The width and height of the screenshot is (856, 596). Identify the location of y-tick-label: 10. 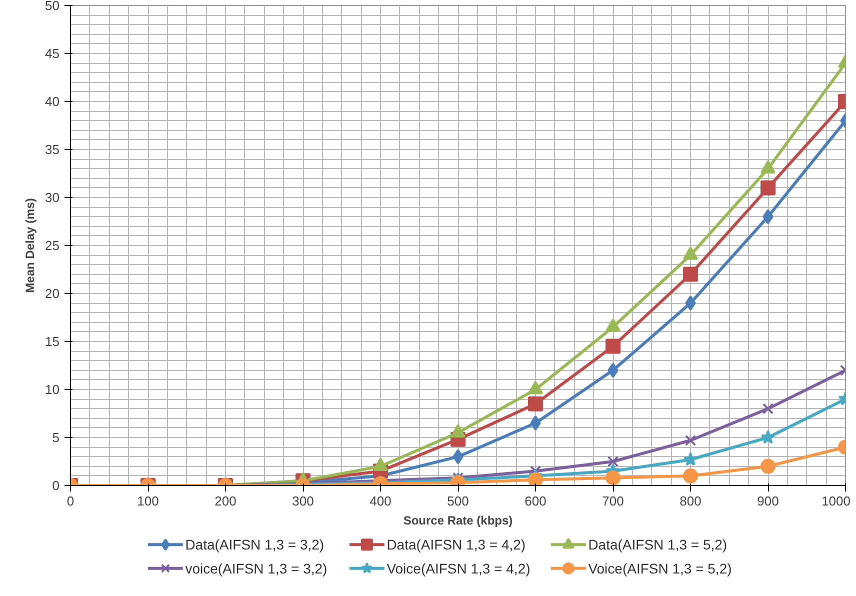
(52, 389).